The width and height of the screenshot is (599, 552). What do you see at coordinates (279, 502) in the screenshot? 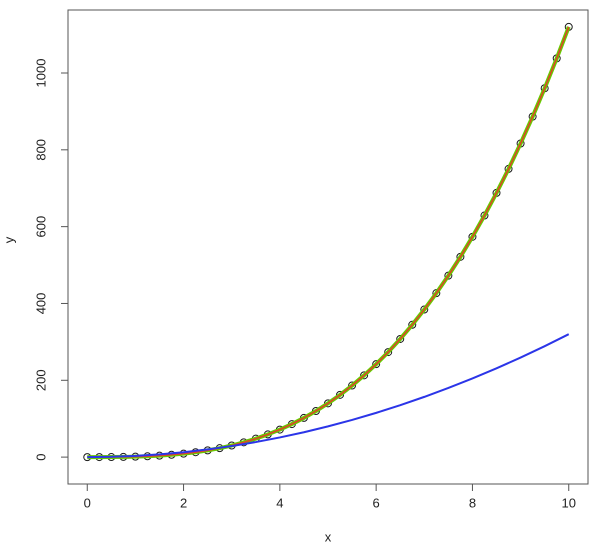
I see `x-tick-label: 4` at bounding box center [279, 502].